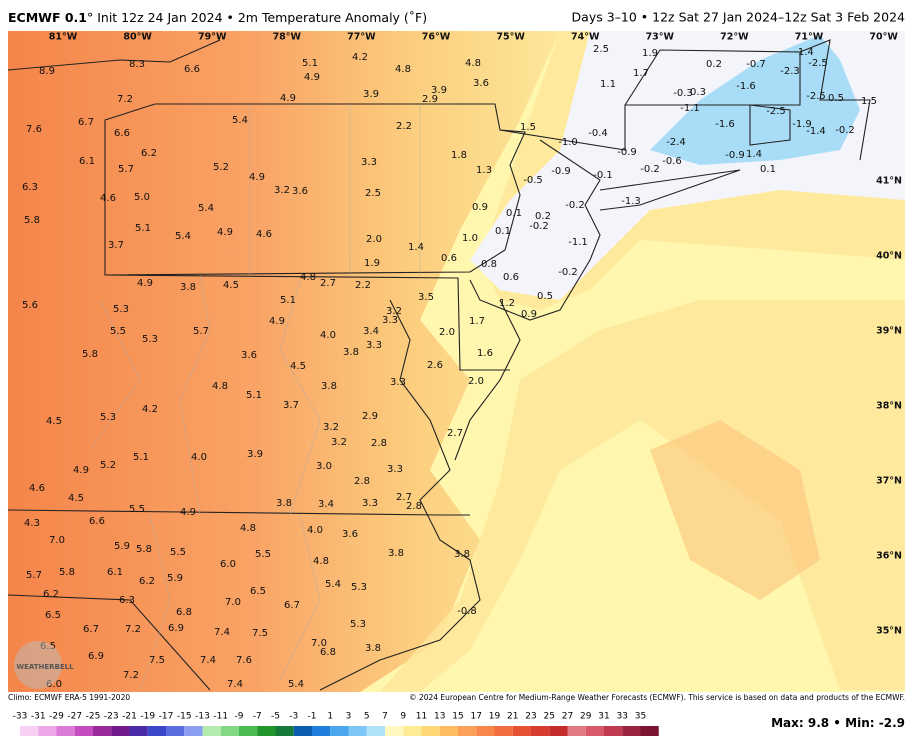 The width and height of the screenshot is (913, 750). What do you see at coordinates (30, 305) in the screenshot?
I see `station-value: 5.6` at bounding box center [30, 305].